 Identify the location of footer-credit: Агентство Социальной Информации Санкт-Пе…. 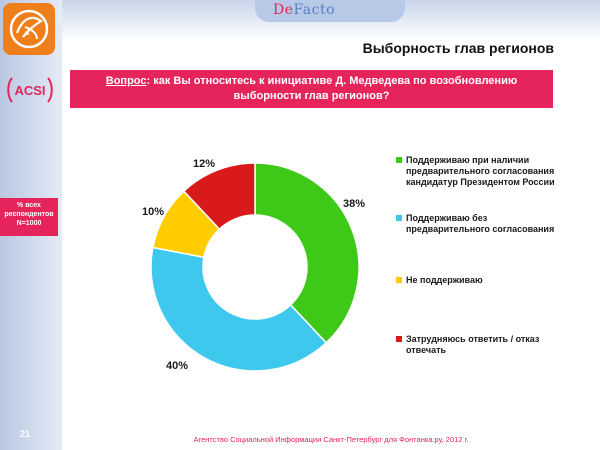
(331, 439).